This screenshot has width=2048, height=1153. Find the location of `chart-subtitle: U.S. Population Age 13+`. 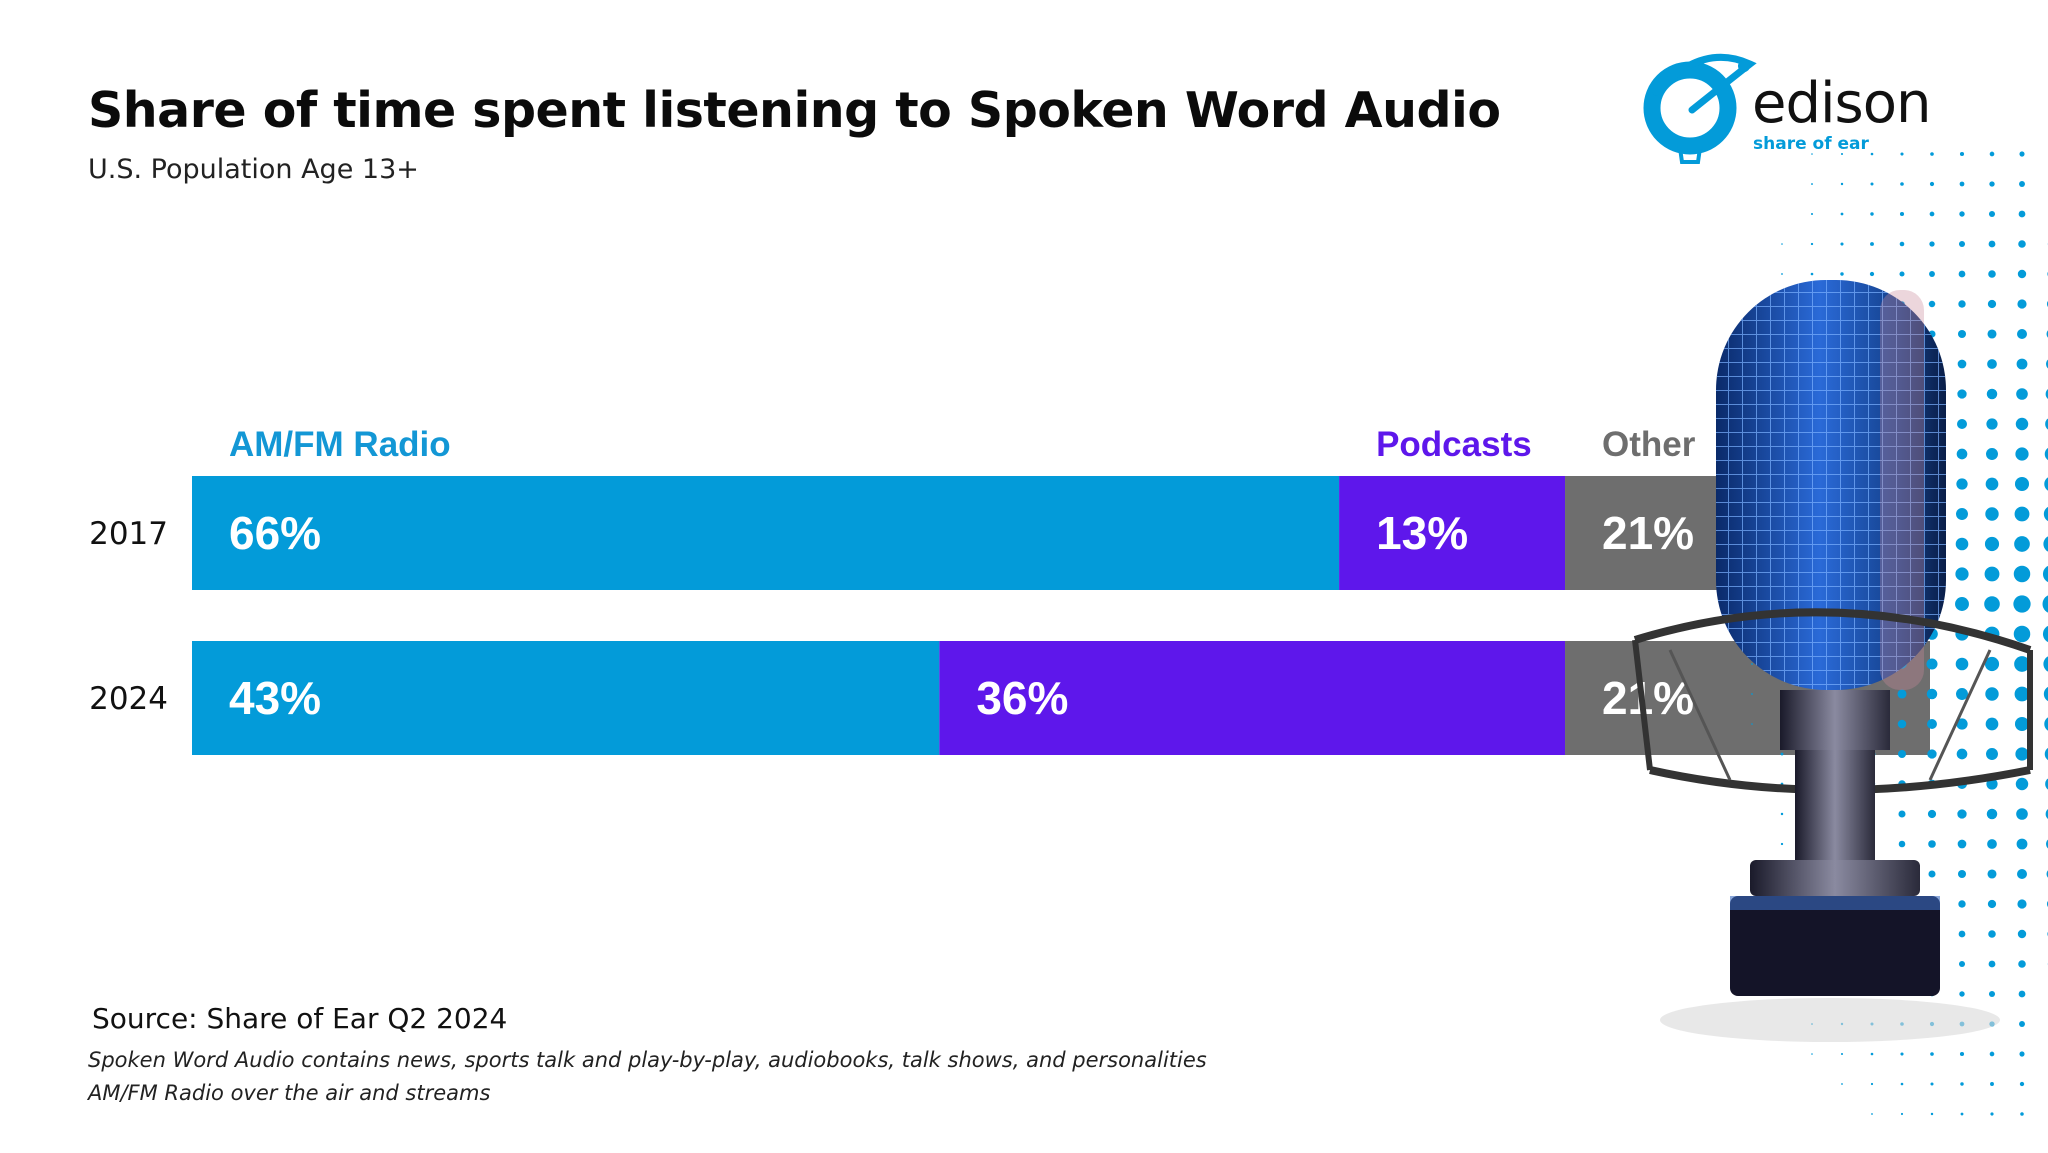

chart-subtitle: U.S. Population Age 13+ is located at coordinates (253, 169).